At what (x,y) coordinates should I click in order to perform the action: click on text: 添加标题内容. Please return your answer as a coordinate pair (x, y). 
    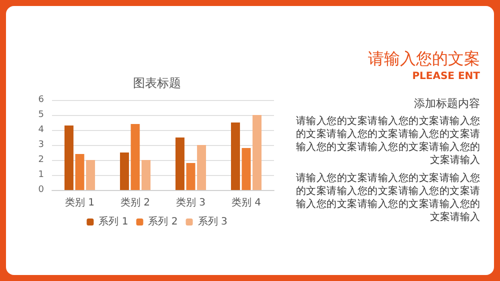
    Looking at the image, I should click on (446, 104).